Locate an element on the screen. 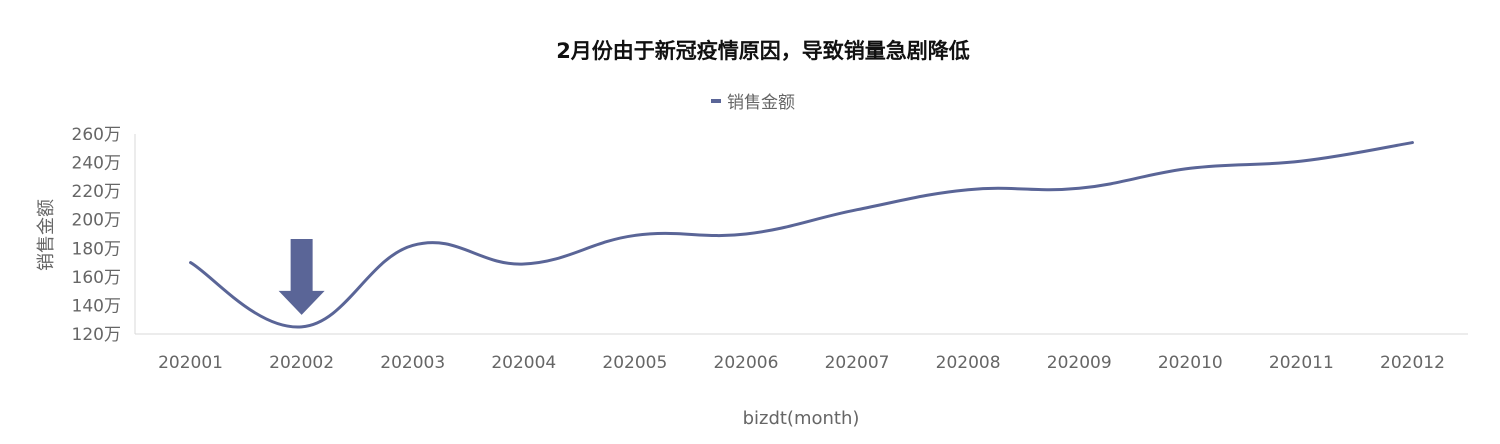 This screenshot has width=1500, height=444. x-tick-label: 202008 is located at coordinates (968, 363).